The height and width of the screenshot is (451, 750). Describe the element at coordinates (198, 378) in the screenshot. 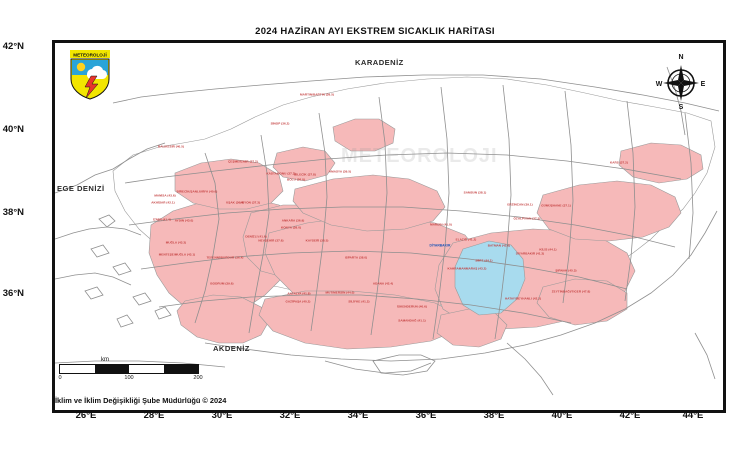

I see `scale-tick-2: 200` at that location.